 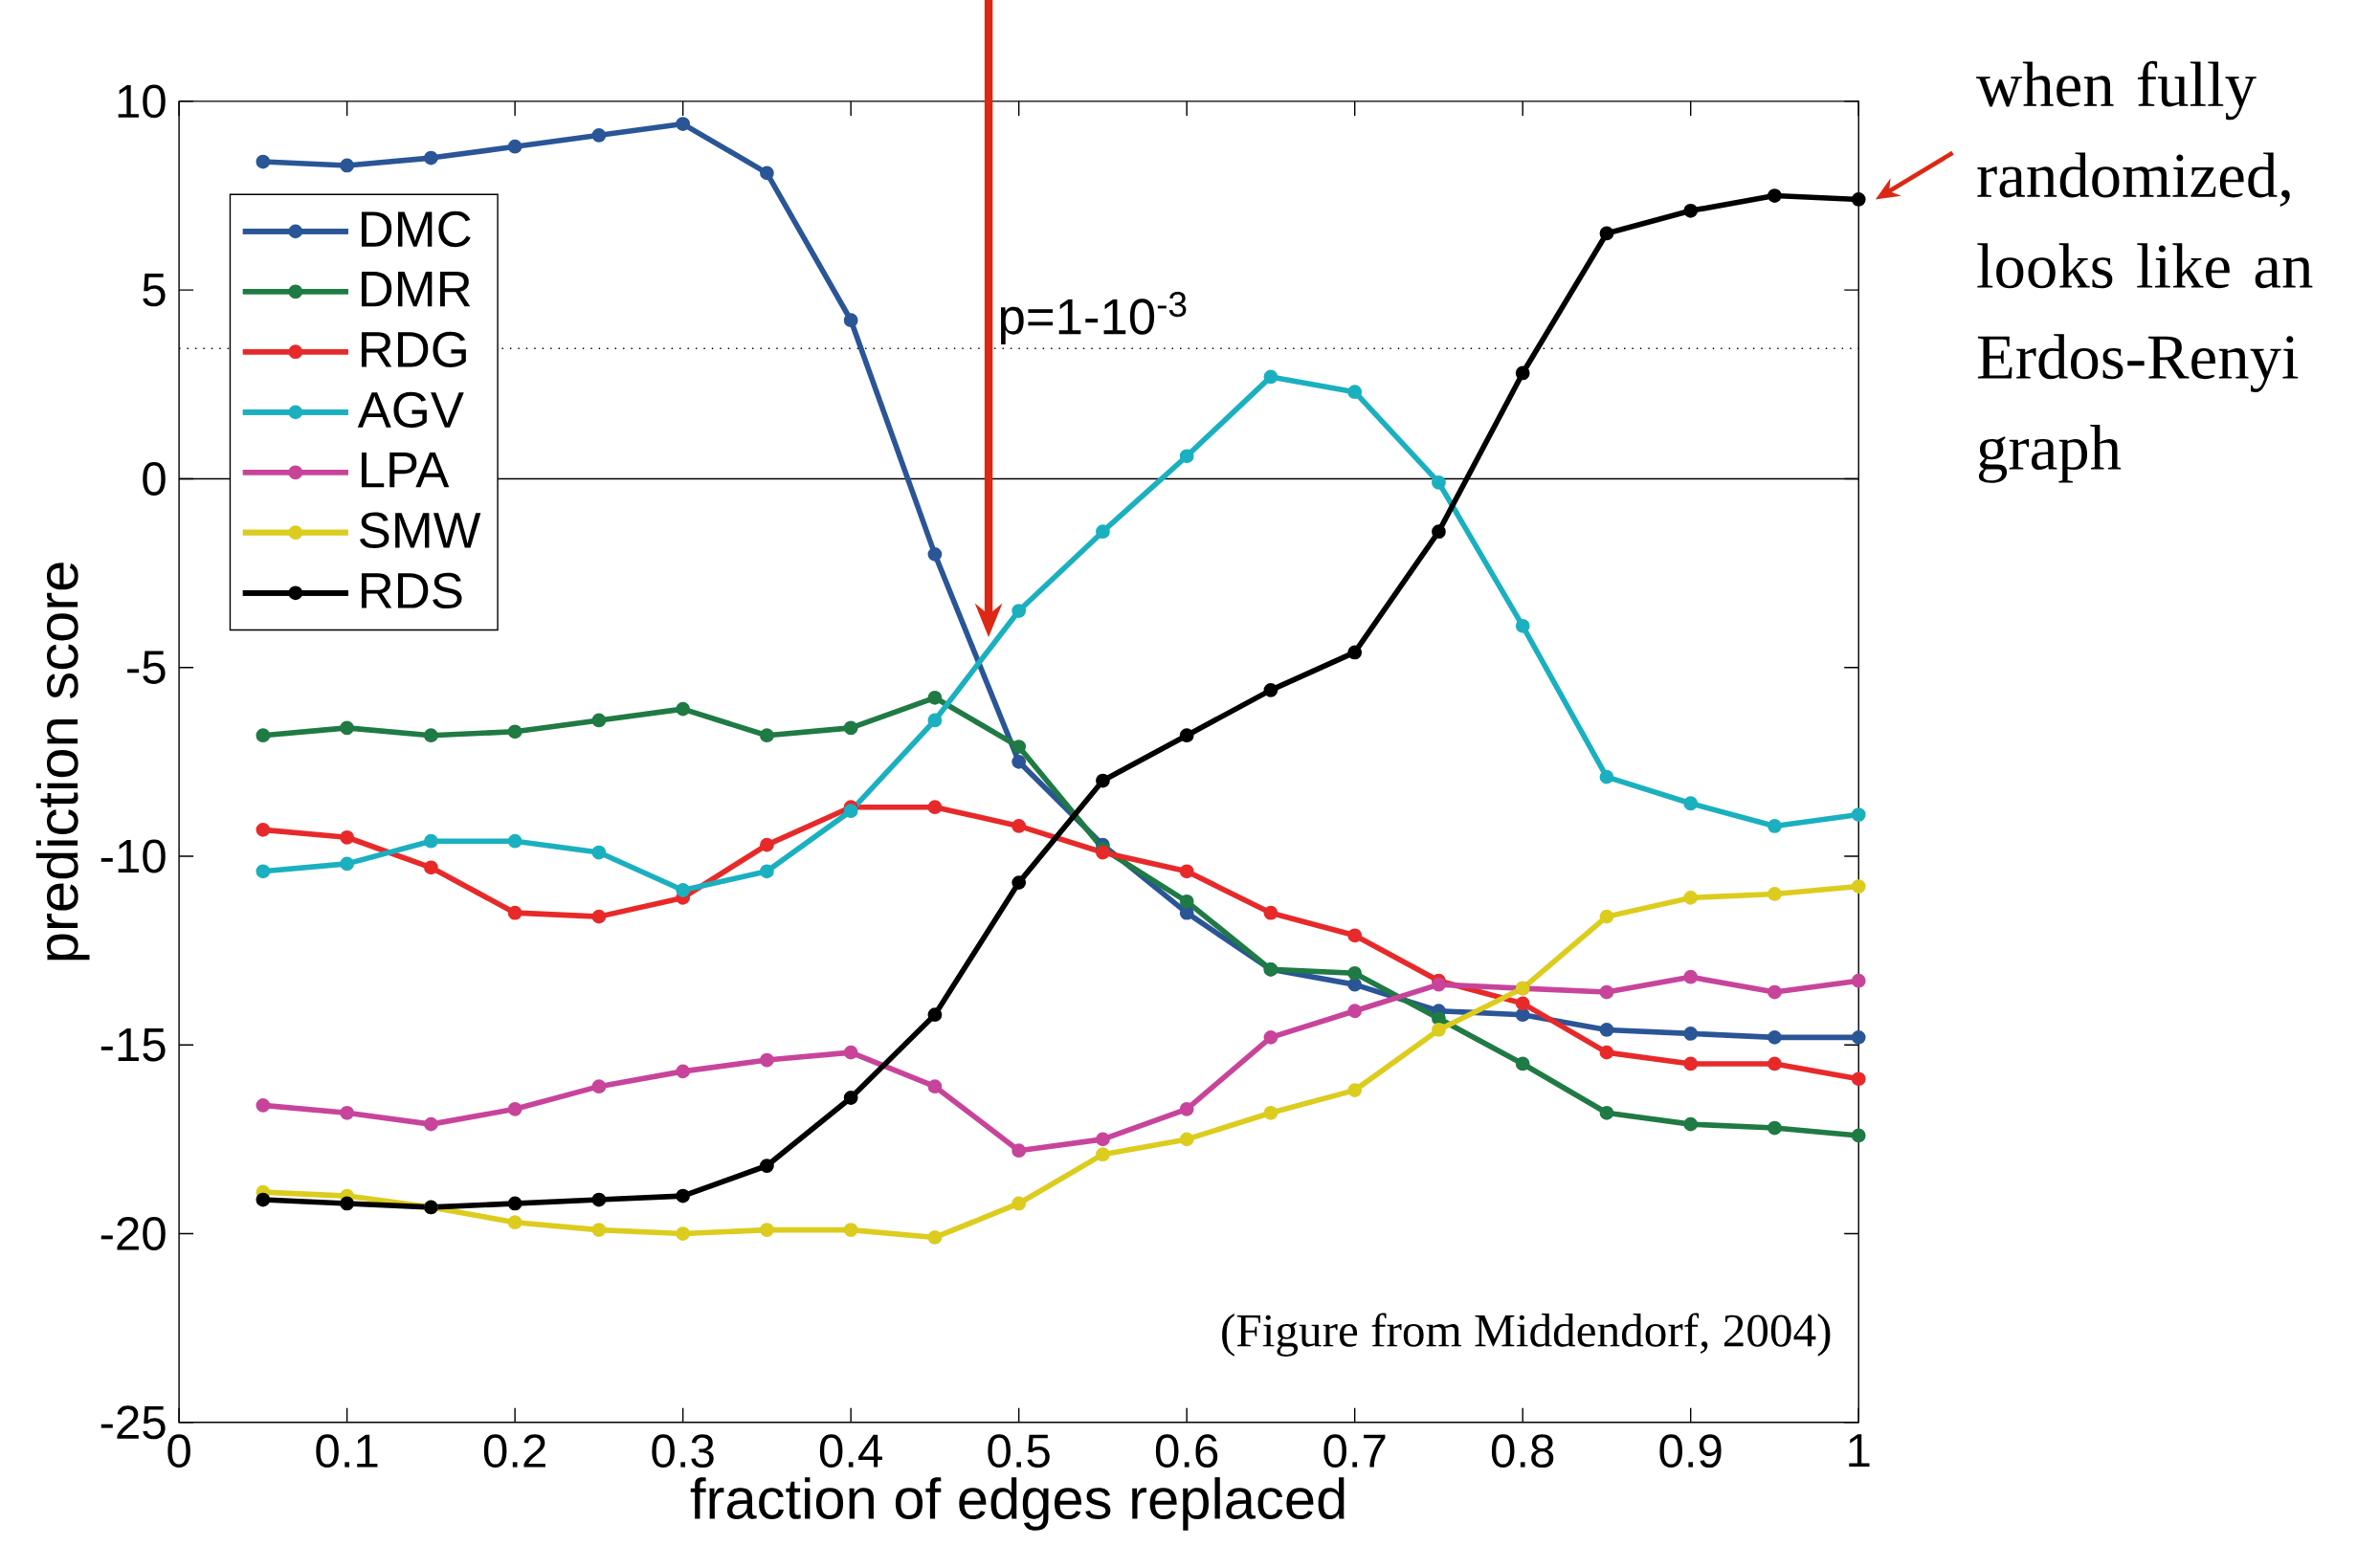 I want to click on y-tick-label: -20, so click(x=133, y=1233).